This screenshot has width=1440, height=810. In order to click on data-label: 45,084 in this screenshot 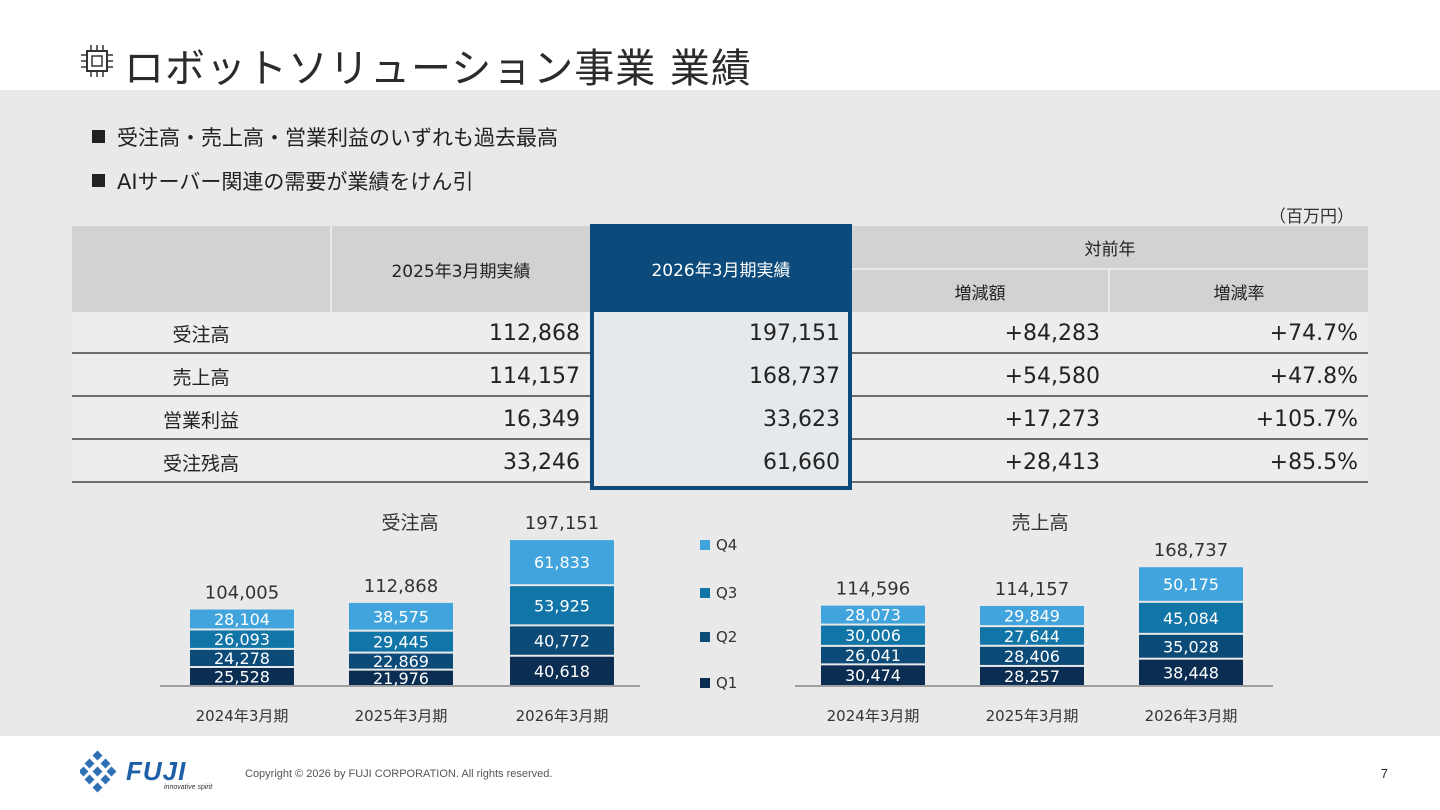, I will do `click(1191, 618)`.